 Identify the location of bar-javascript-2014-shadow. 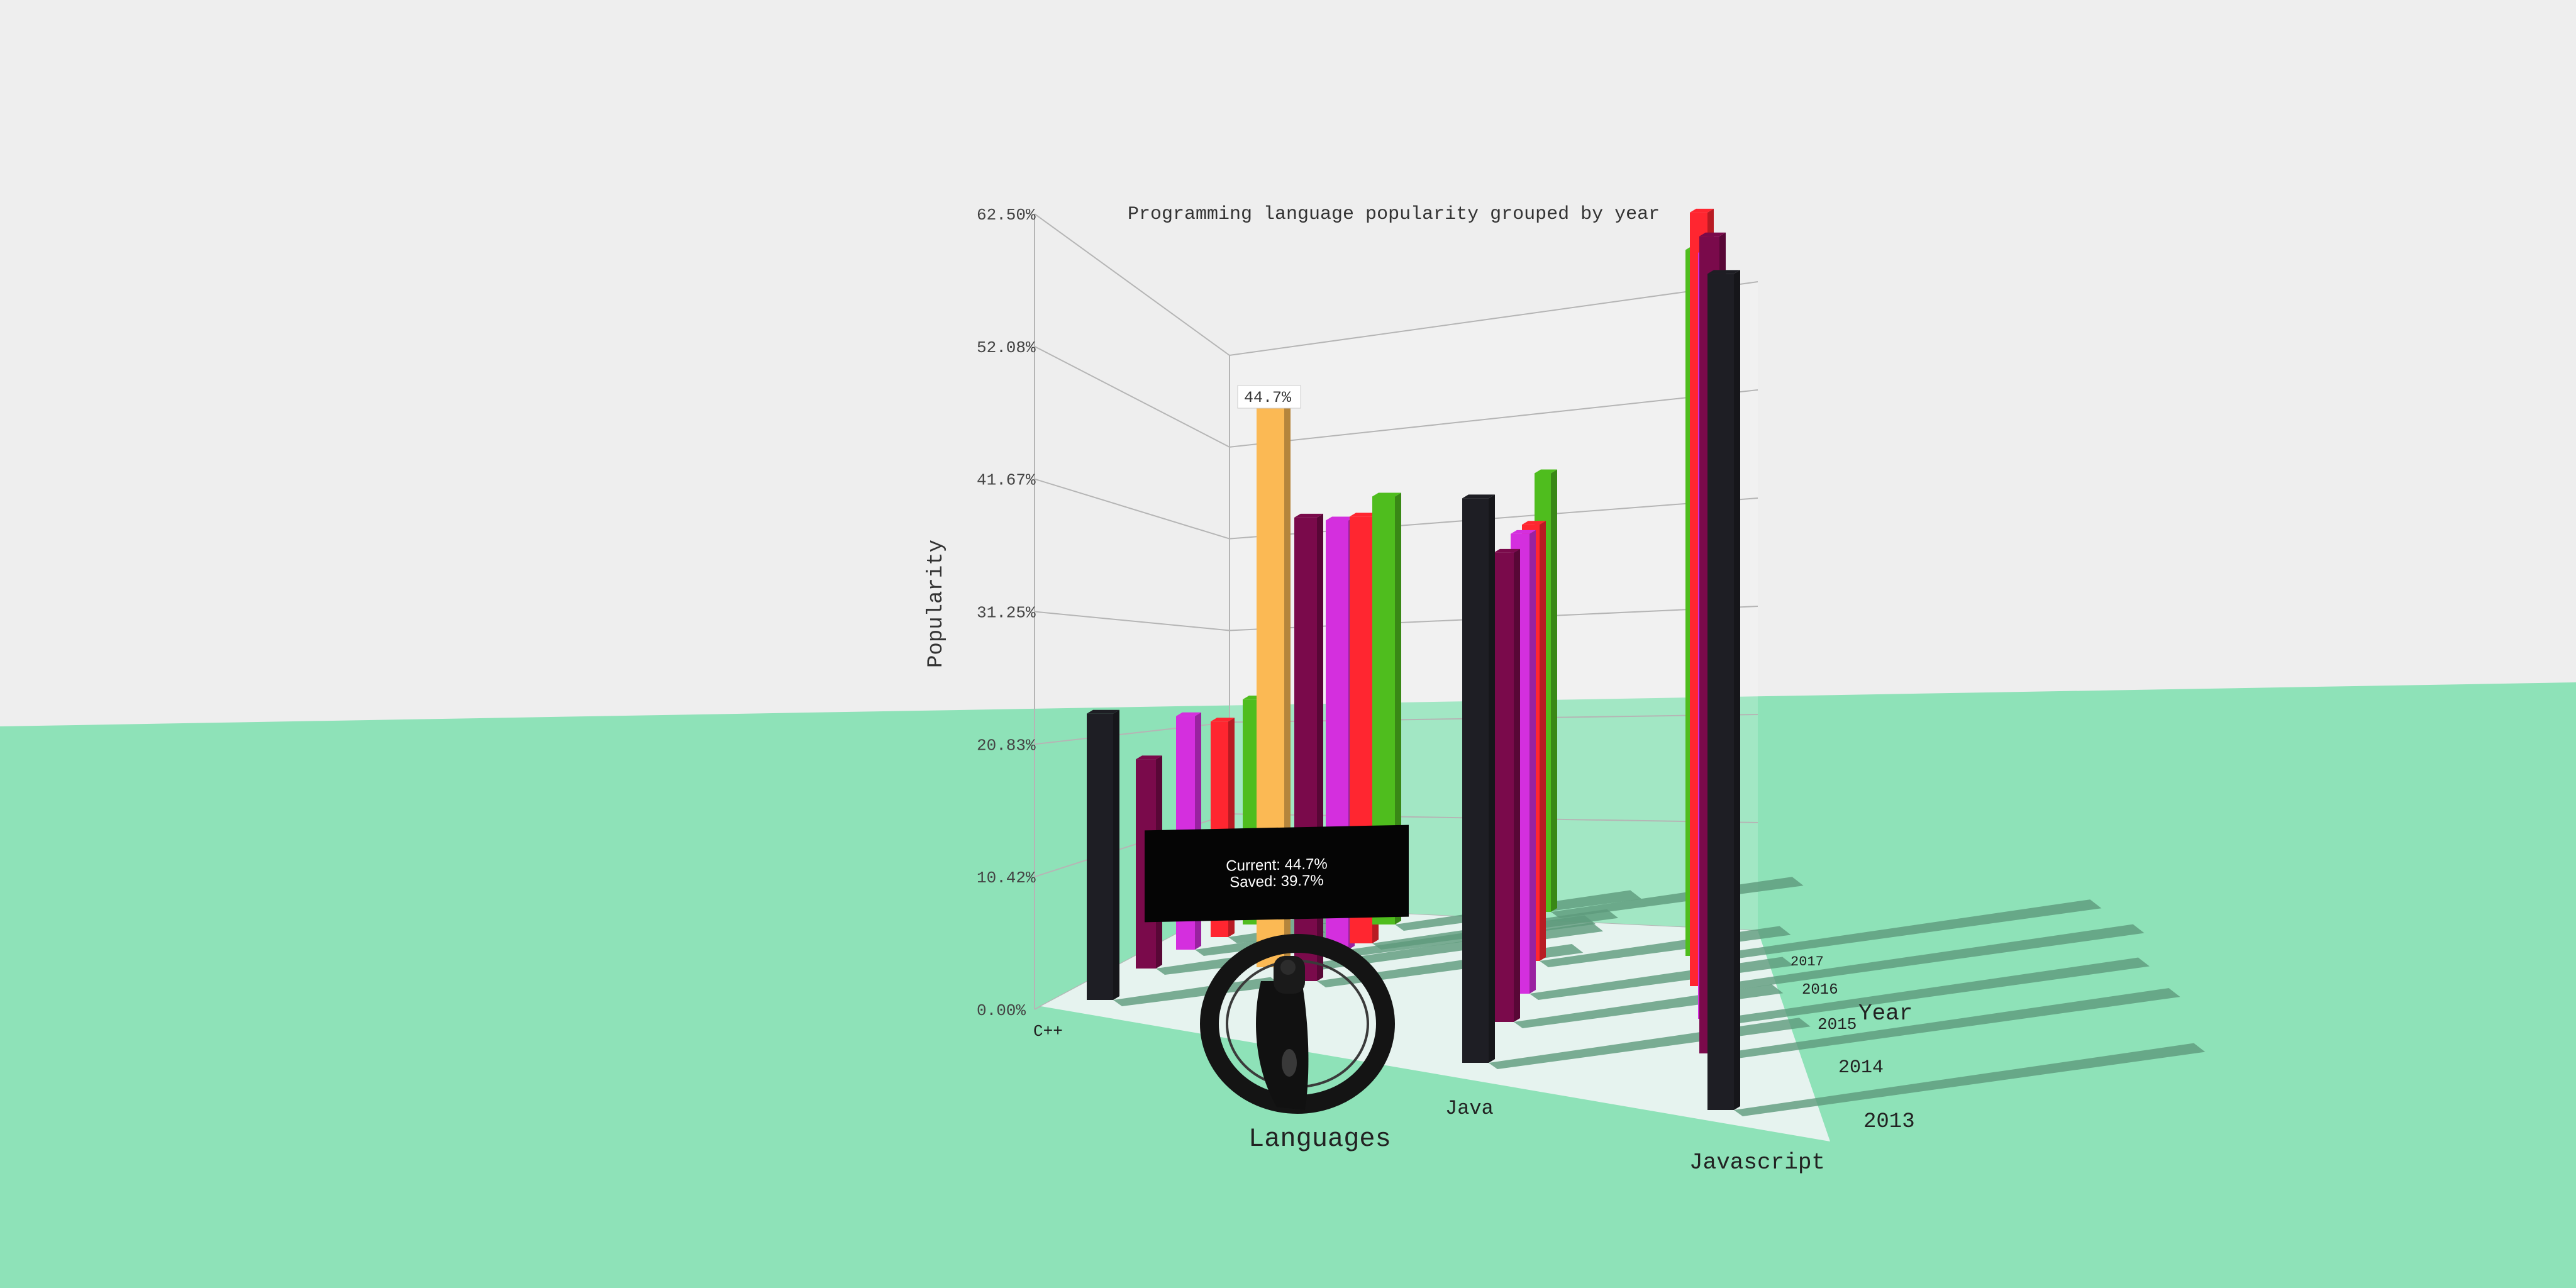
(1949, 1024).